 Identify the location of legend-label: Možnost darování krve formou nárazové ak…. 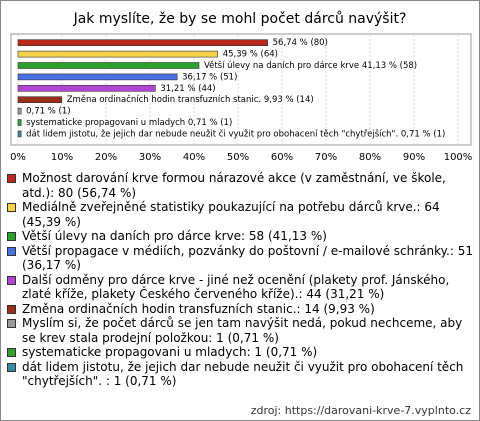
(234, 185).